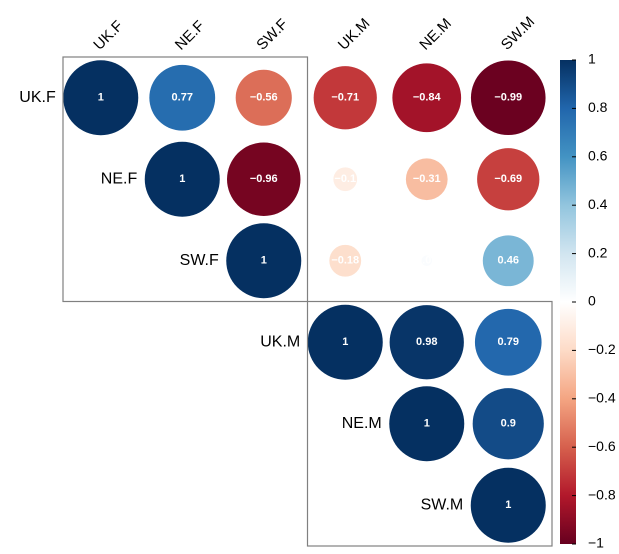  What do you see at coordinates (190, 35) in the screenshot?
I see `column-label: NE.F` at bounding box center [190, 35].